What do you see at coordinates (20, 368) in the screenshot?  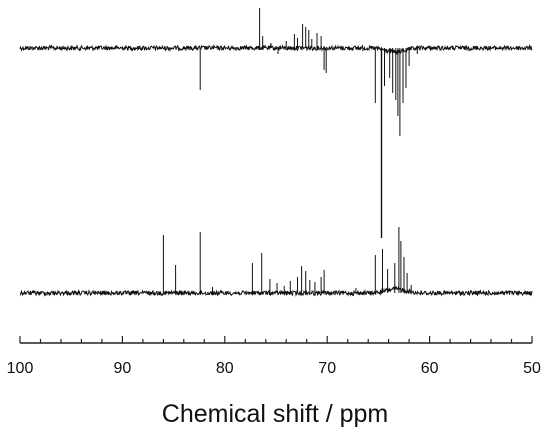 I see `x-tick-label: 100` at bounding box center [20, 368].